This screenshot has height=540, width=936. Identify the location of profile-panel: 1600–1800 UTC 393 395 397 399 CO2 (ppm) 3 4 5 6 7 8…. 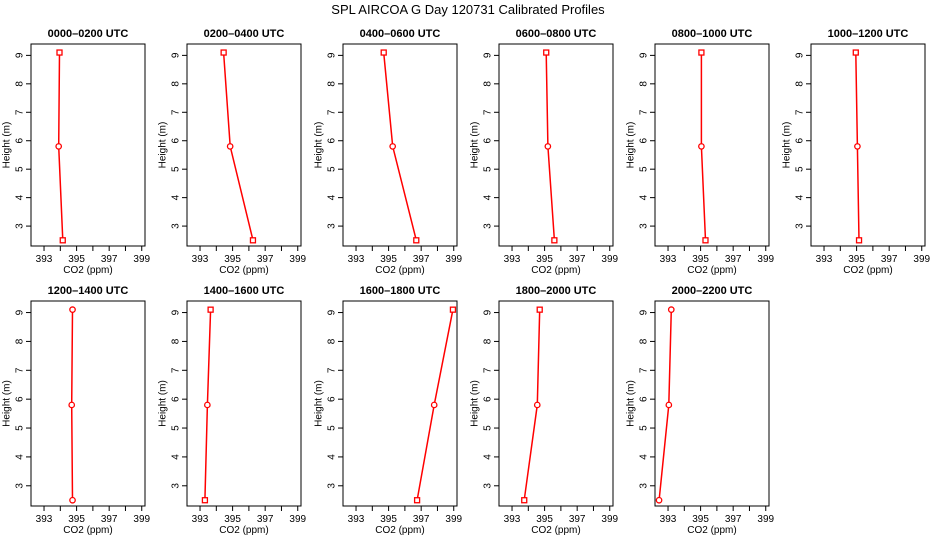
(388, 410).